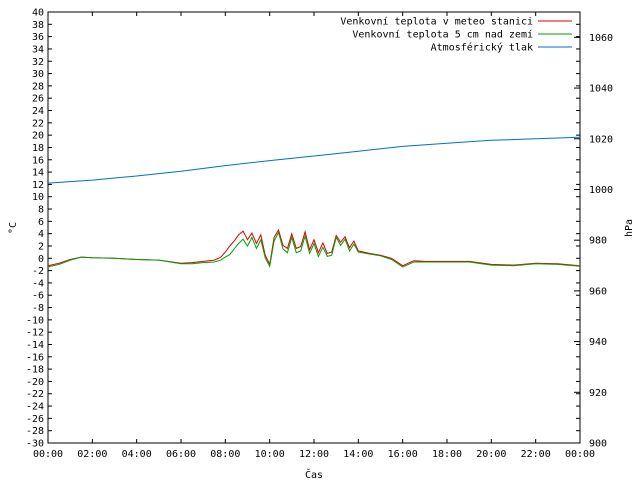  I want to click on x-tick-label: 14:00, so click(358, 454).